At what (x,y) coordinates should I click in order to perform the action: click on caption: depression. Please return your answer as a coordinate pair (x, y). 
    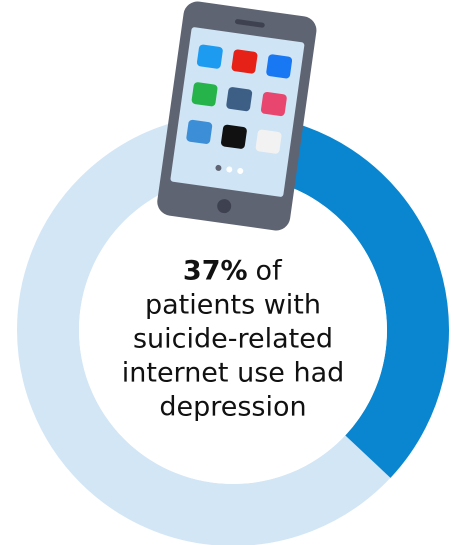
    Looking at the image, I should click on (232, 407).